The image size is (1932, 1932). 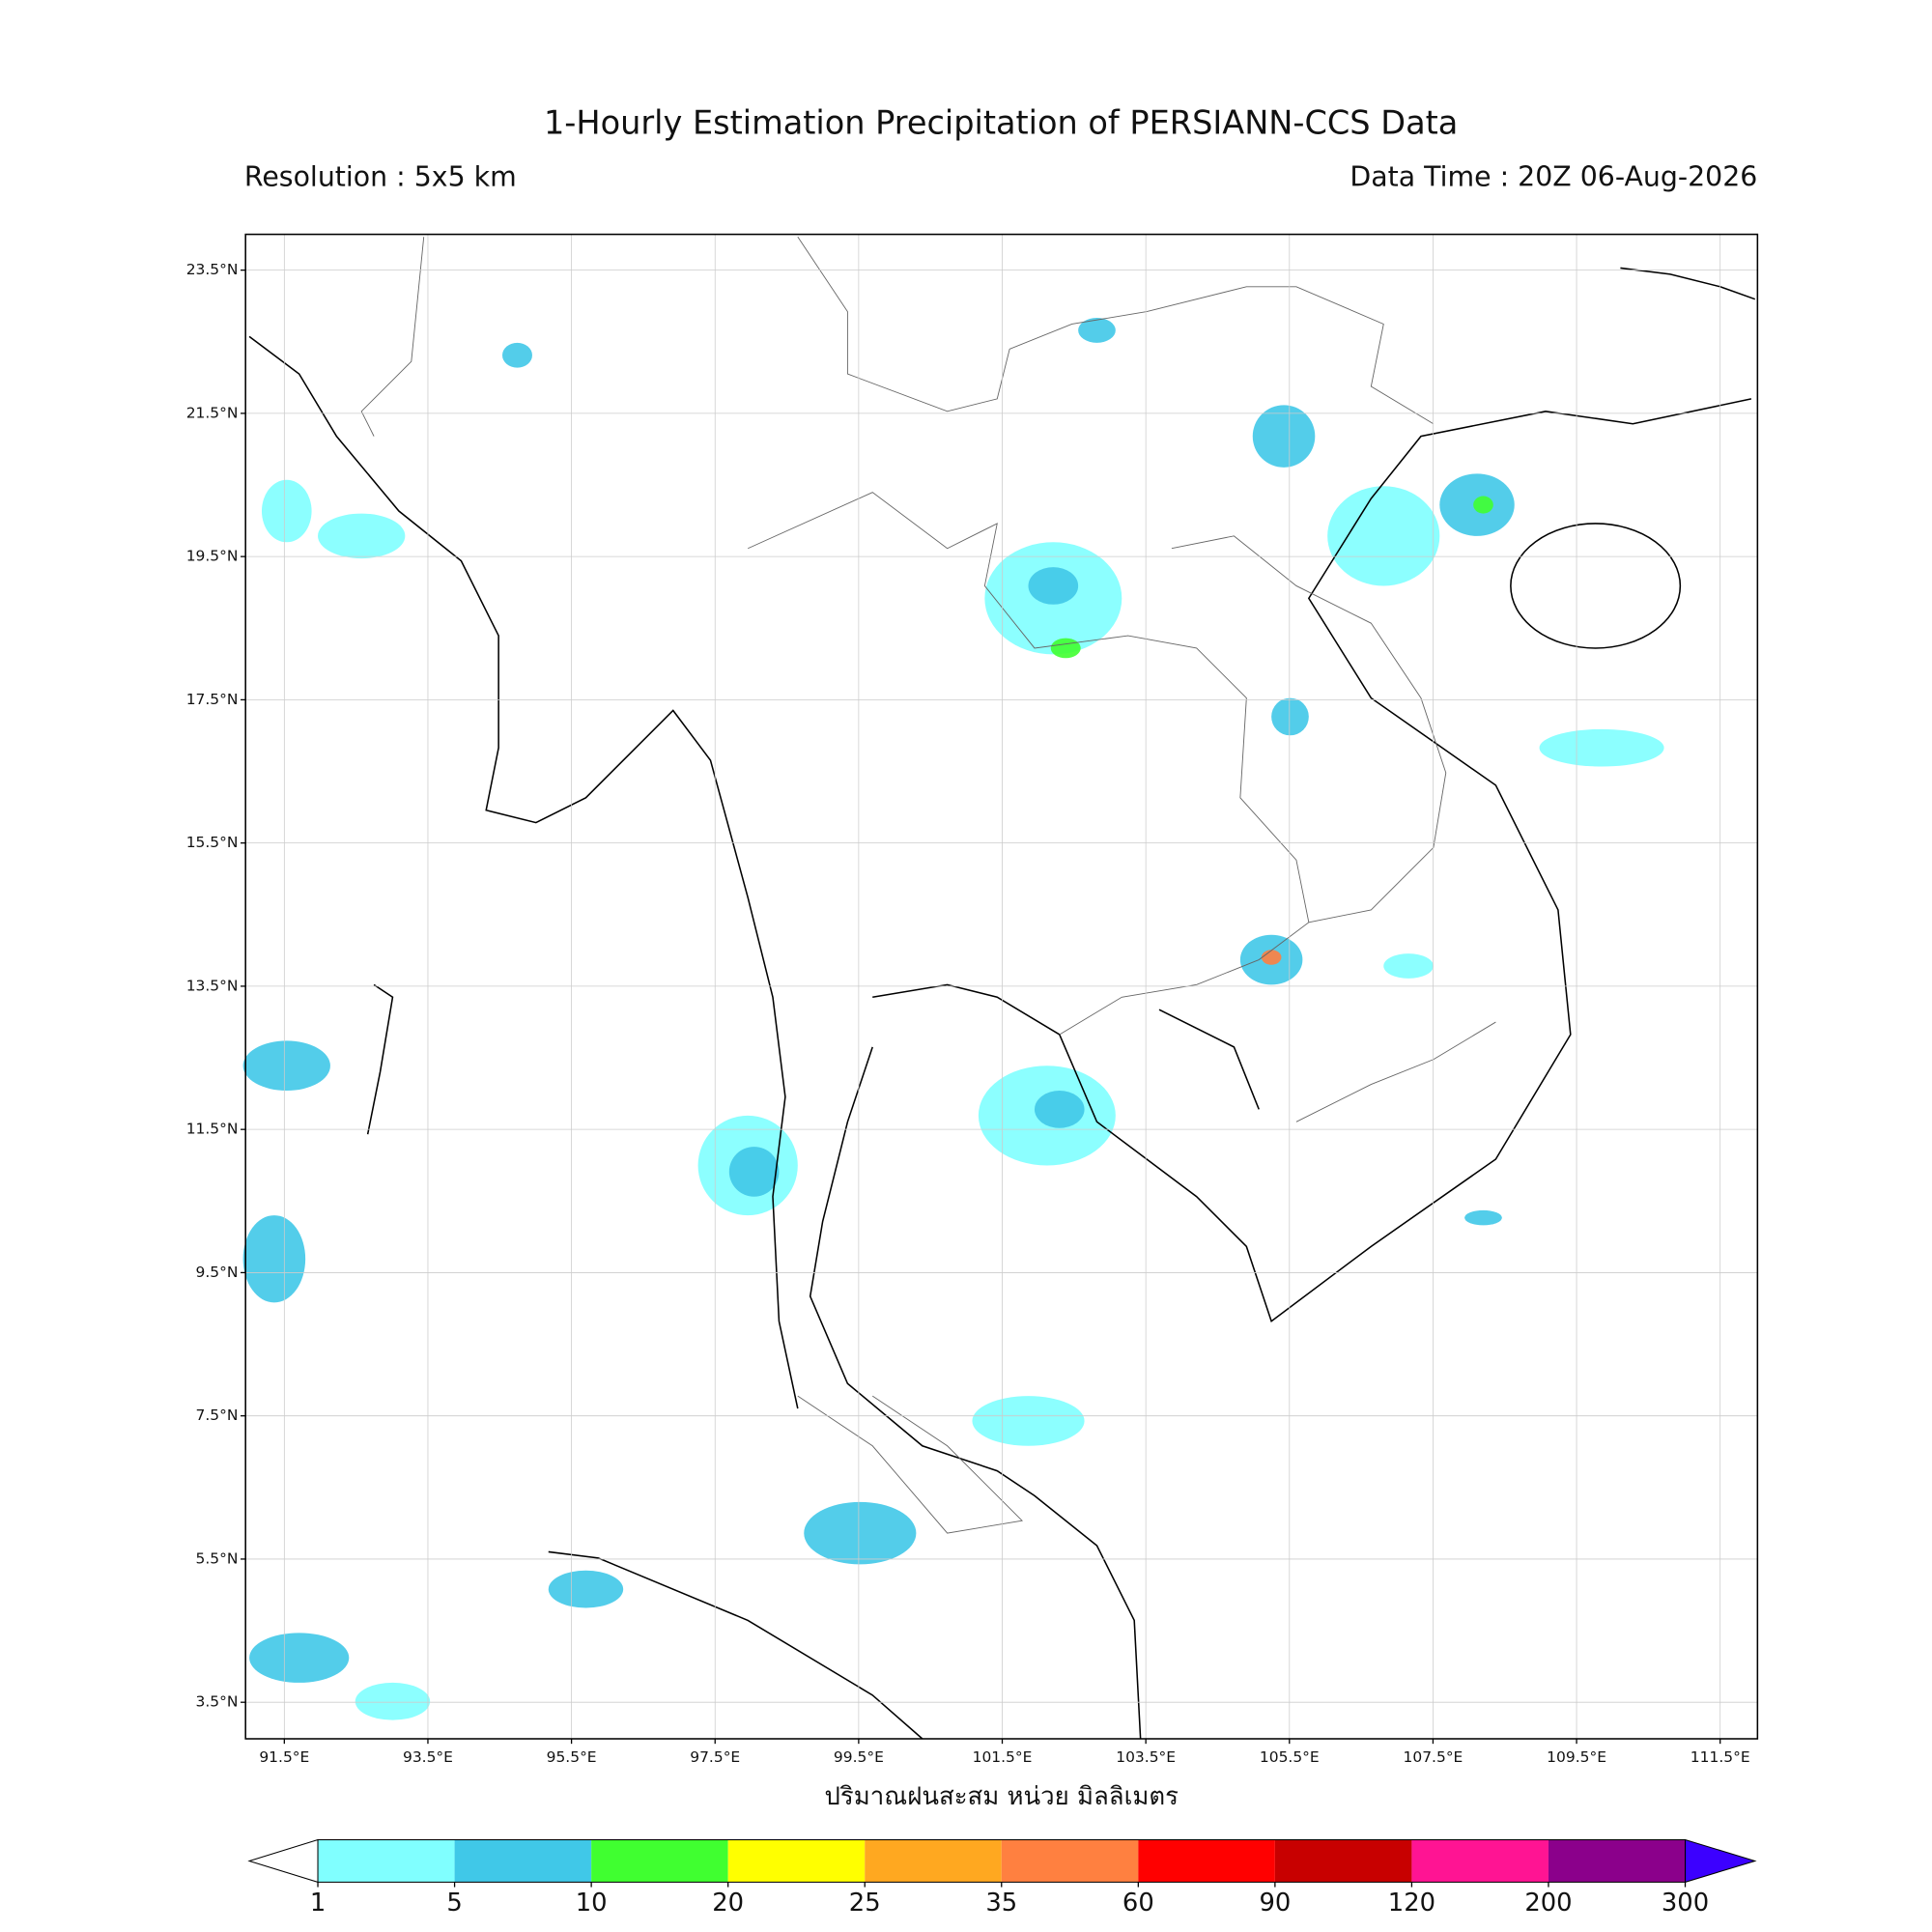 What do you see at coordinates (212, 556) in the screenshot?
I see `y-tick-label: 19.5°N` at bounding box center [212, 556].